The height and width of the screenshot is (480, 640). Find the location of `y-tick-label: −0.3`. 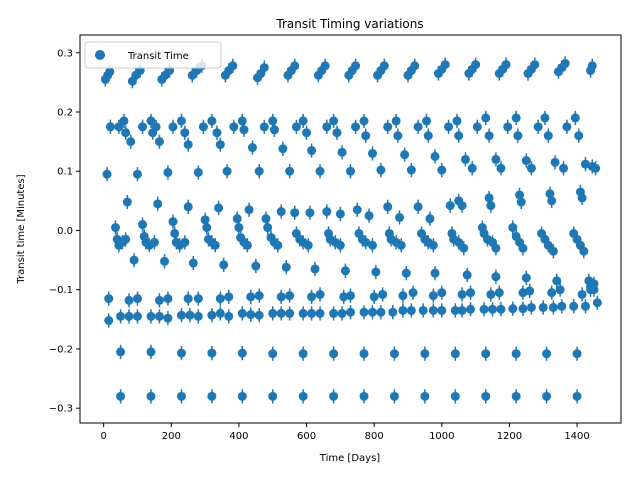

y-tick-label: −0.3 is located at coordinates (61, 409).